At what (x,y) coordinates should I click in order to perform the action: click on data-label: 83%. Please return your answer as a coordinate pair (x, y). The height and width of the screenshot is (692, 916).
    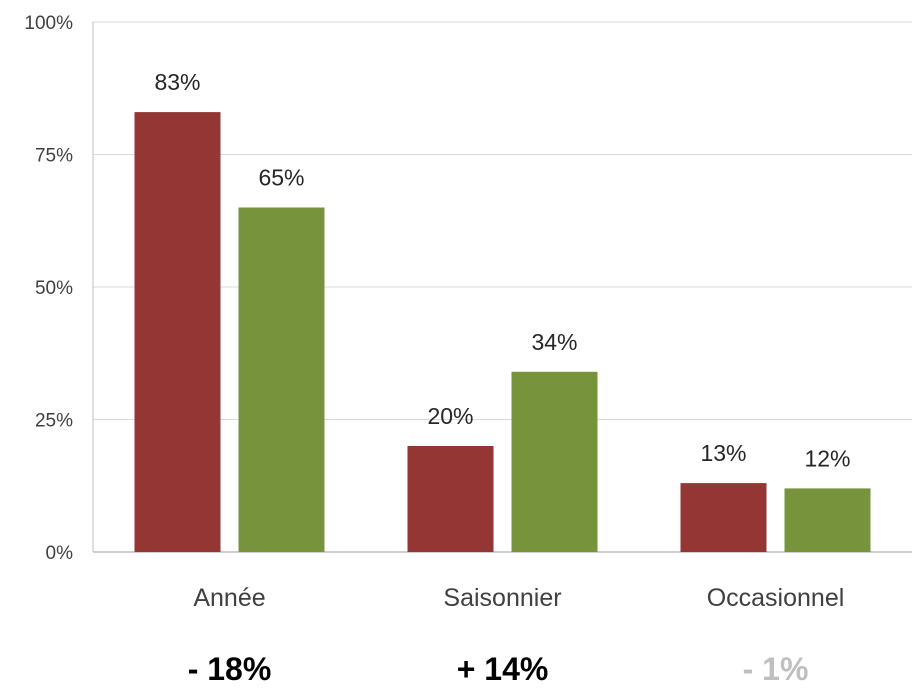
    Looking at the image, I should click on (177, 82).